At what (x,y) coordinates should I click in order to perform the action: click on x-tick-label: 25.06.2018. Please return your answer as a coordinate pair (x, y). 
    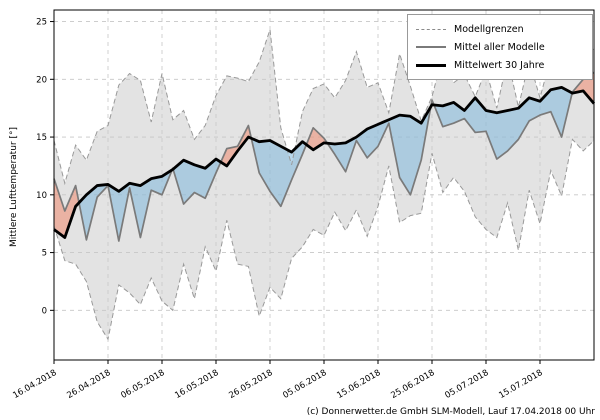
    Looking at the image, I should click on (412, 384).